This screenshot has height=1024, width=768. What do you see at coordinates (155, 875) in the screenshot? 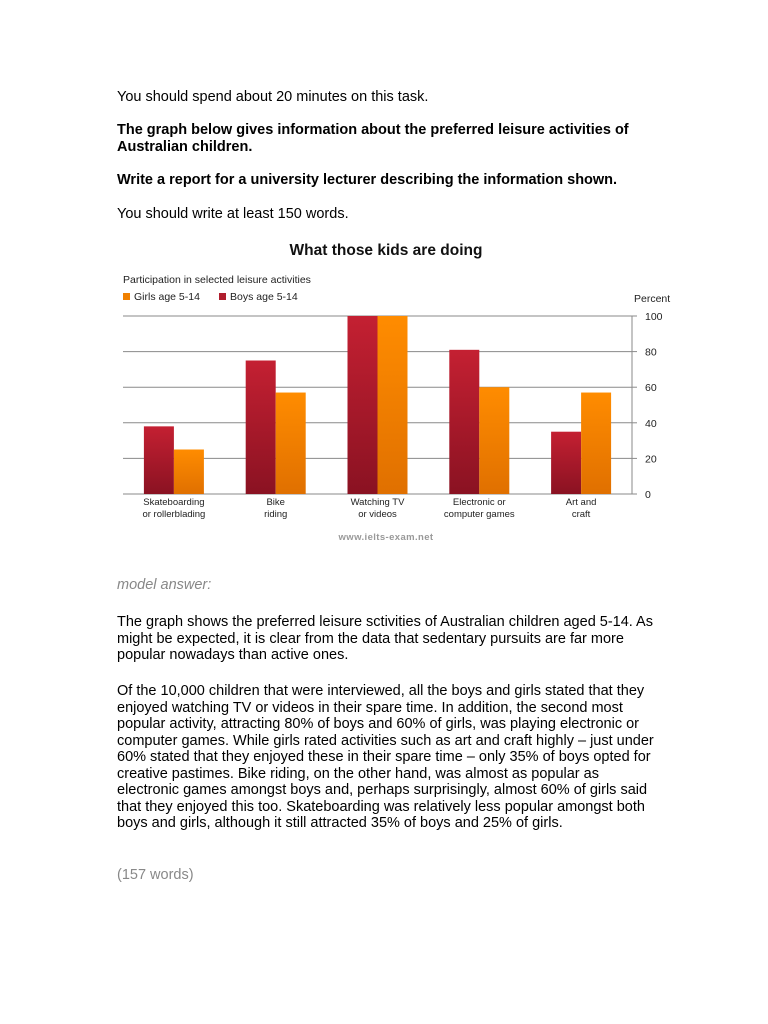
I see `word-count: (157 words)` at bounding box center [155, 875].